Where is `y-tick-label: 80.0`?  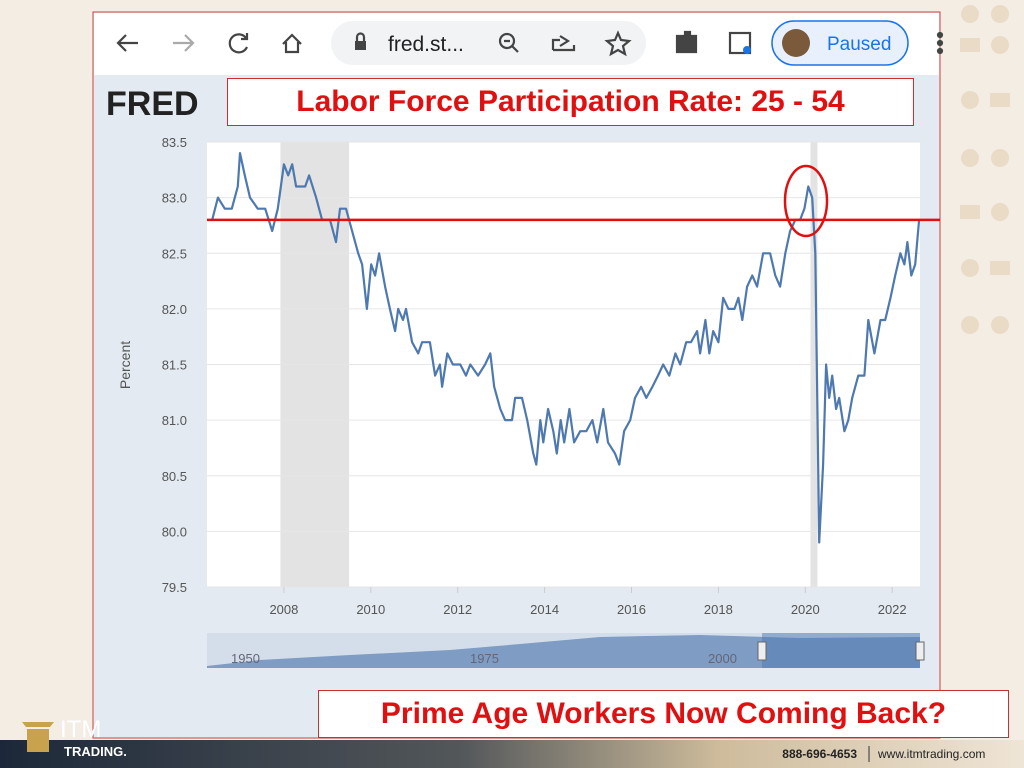 y-tick-label: 80.0 is located at coordinates (174, 531).